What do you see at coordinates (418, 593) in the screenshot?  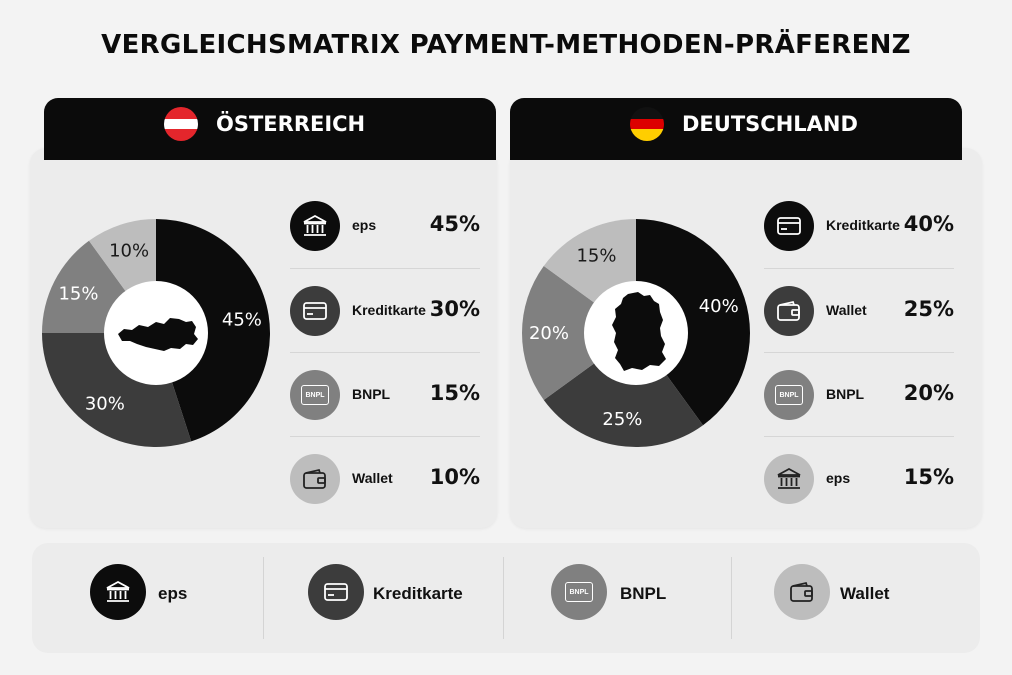 I see `bottom-legend-label: Kreditkarte` at bounding box center [418, 593].